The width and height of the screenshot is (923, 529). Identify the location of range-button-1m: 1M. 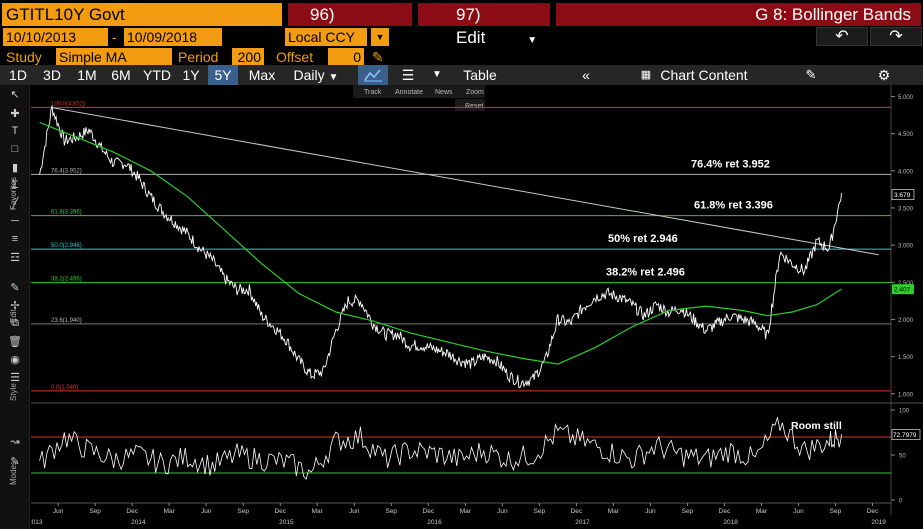
(87, 75).